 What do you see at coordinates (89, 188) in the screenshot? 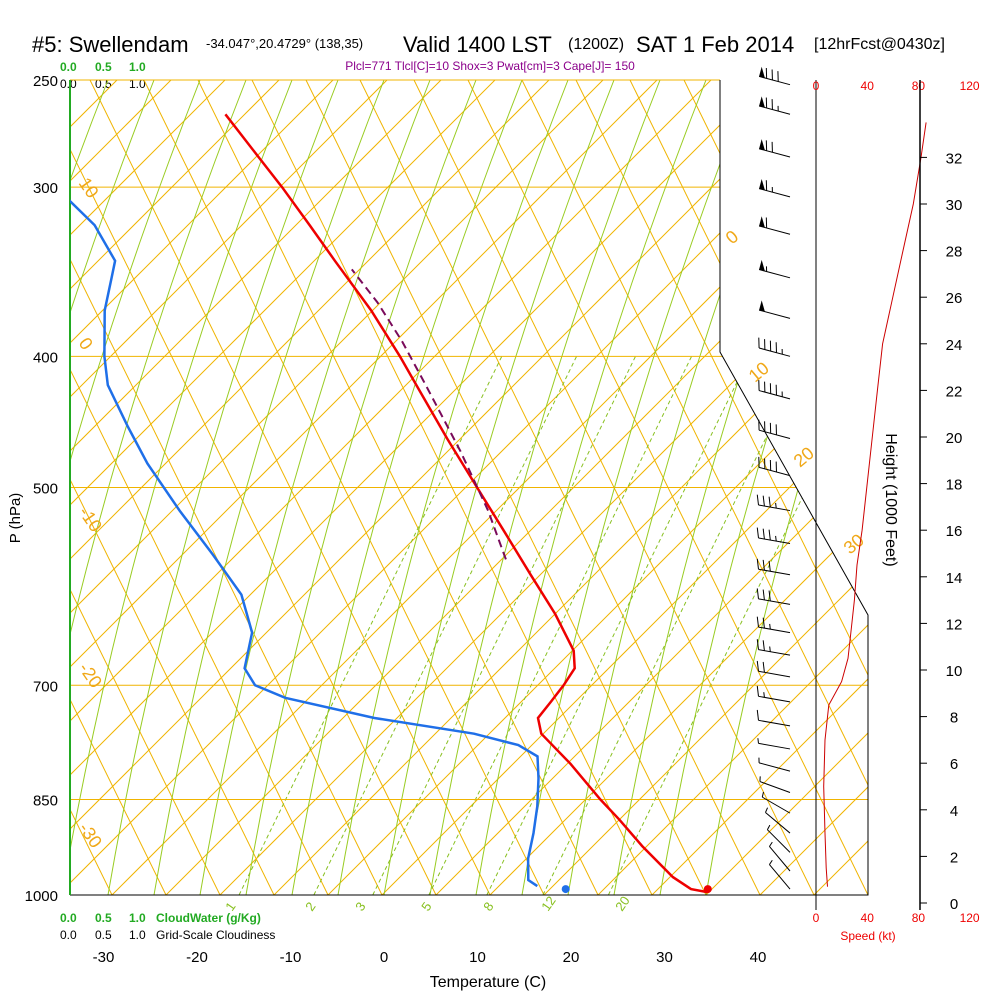
I see `dry-adiabat-label: 10` at bounding box center [89, 188].